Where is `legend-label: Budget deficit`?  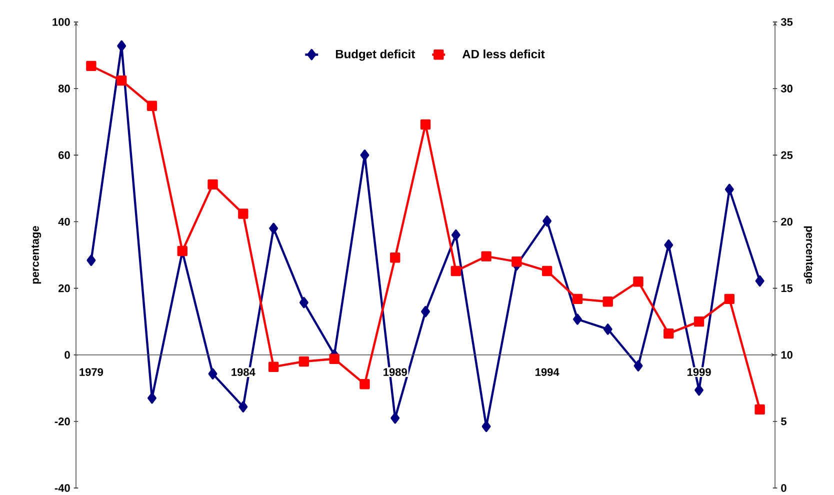 legend-label: Budget deficit is located at coordinates (375, 55).